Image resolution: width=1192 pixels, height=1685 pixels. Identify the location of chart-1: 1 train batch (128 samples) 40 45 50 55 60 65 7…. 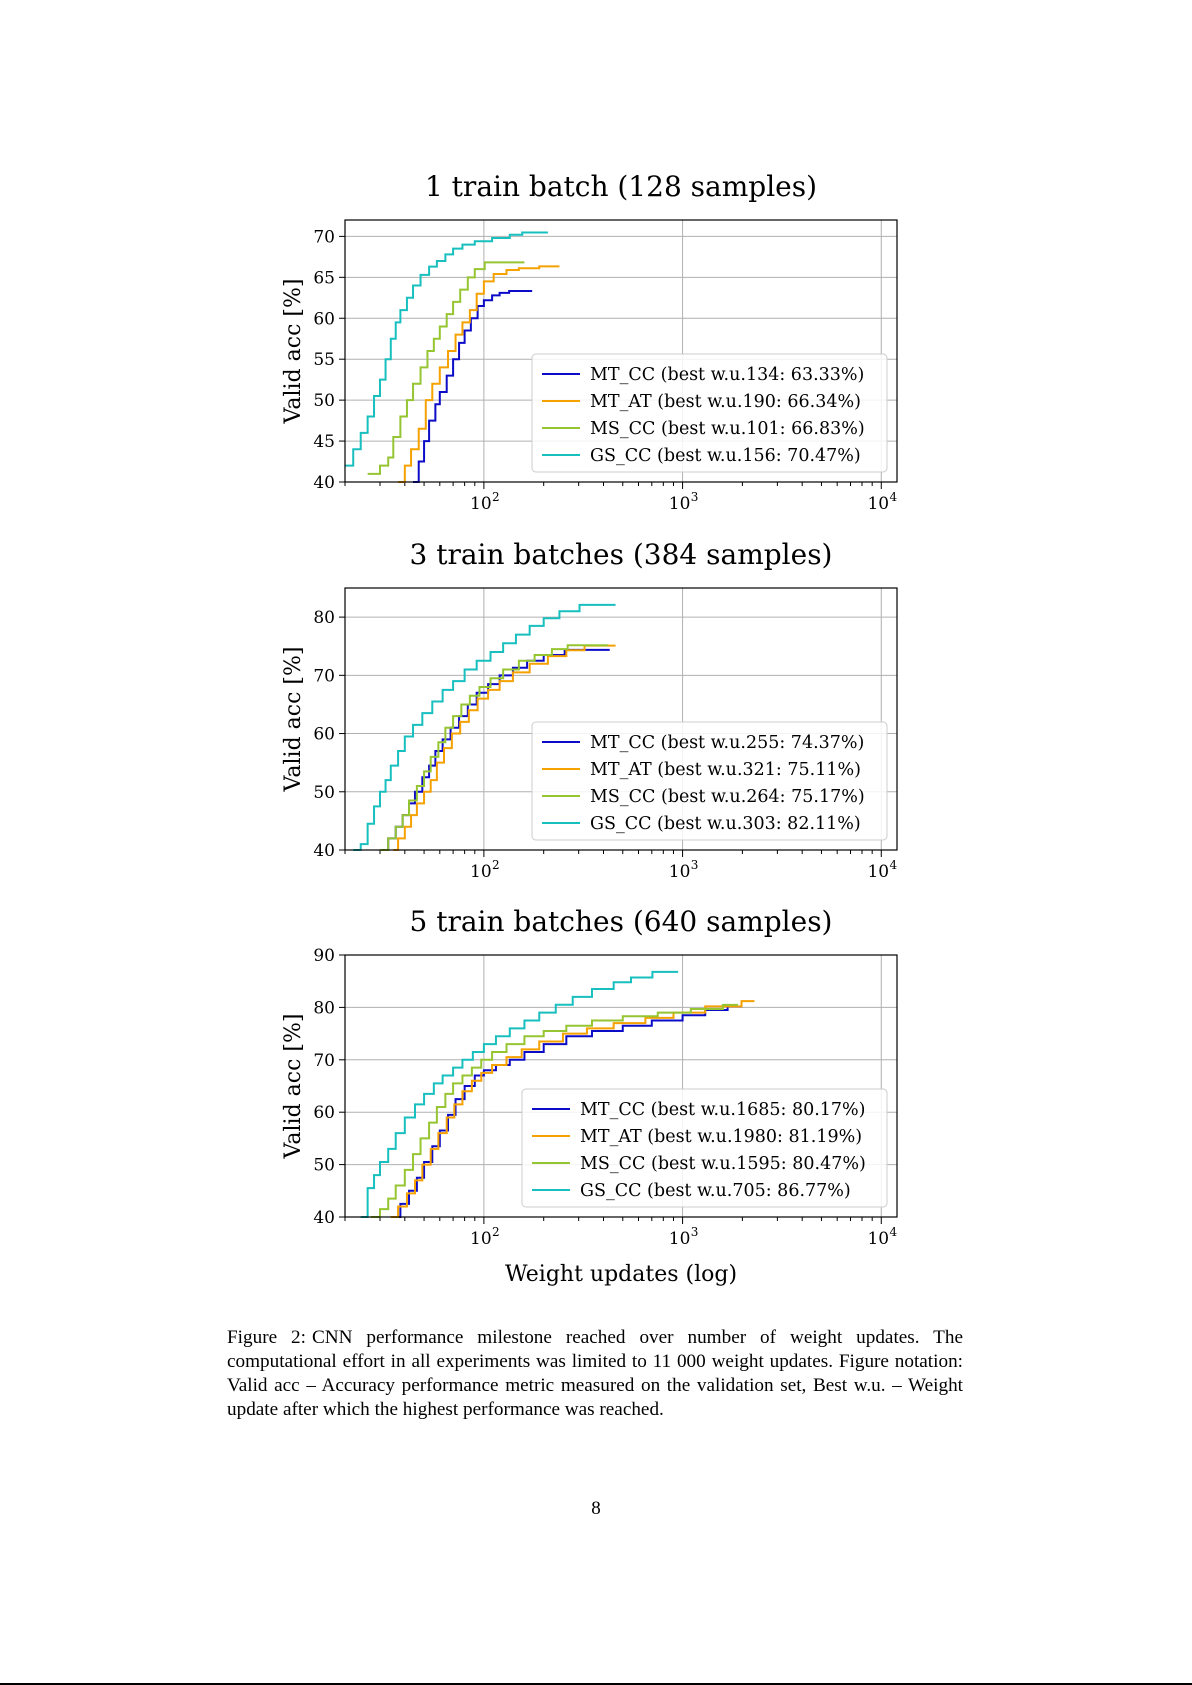
(589, 342).